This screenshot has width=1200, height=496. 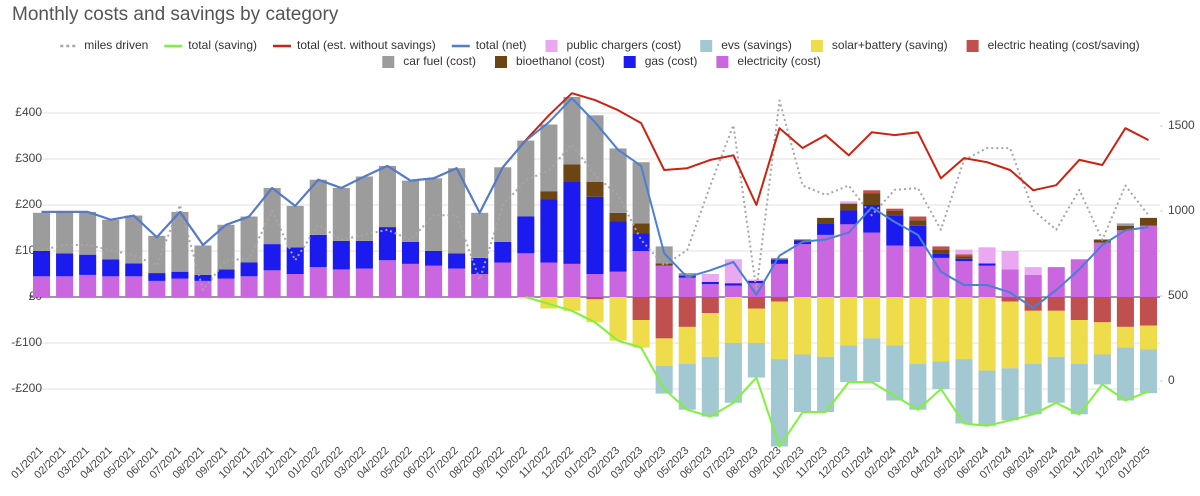 I want to click on y-tick-label: £300, so click(x=28, y=158).